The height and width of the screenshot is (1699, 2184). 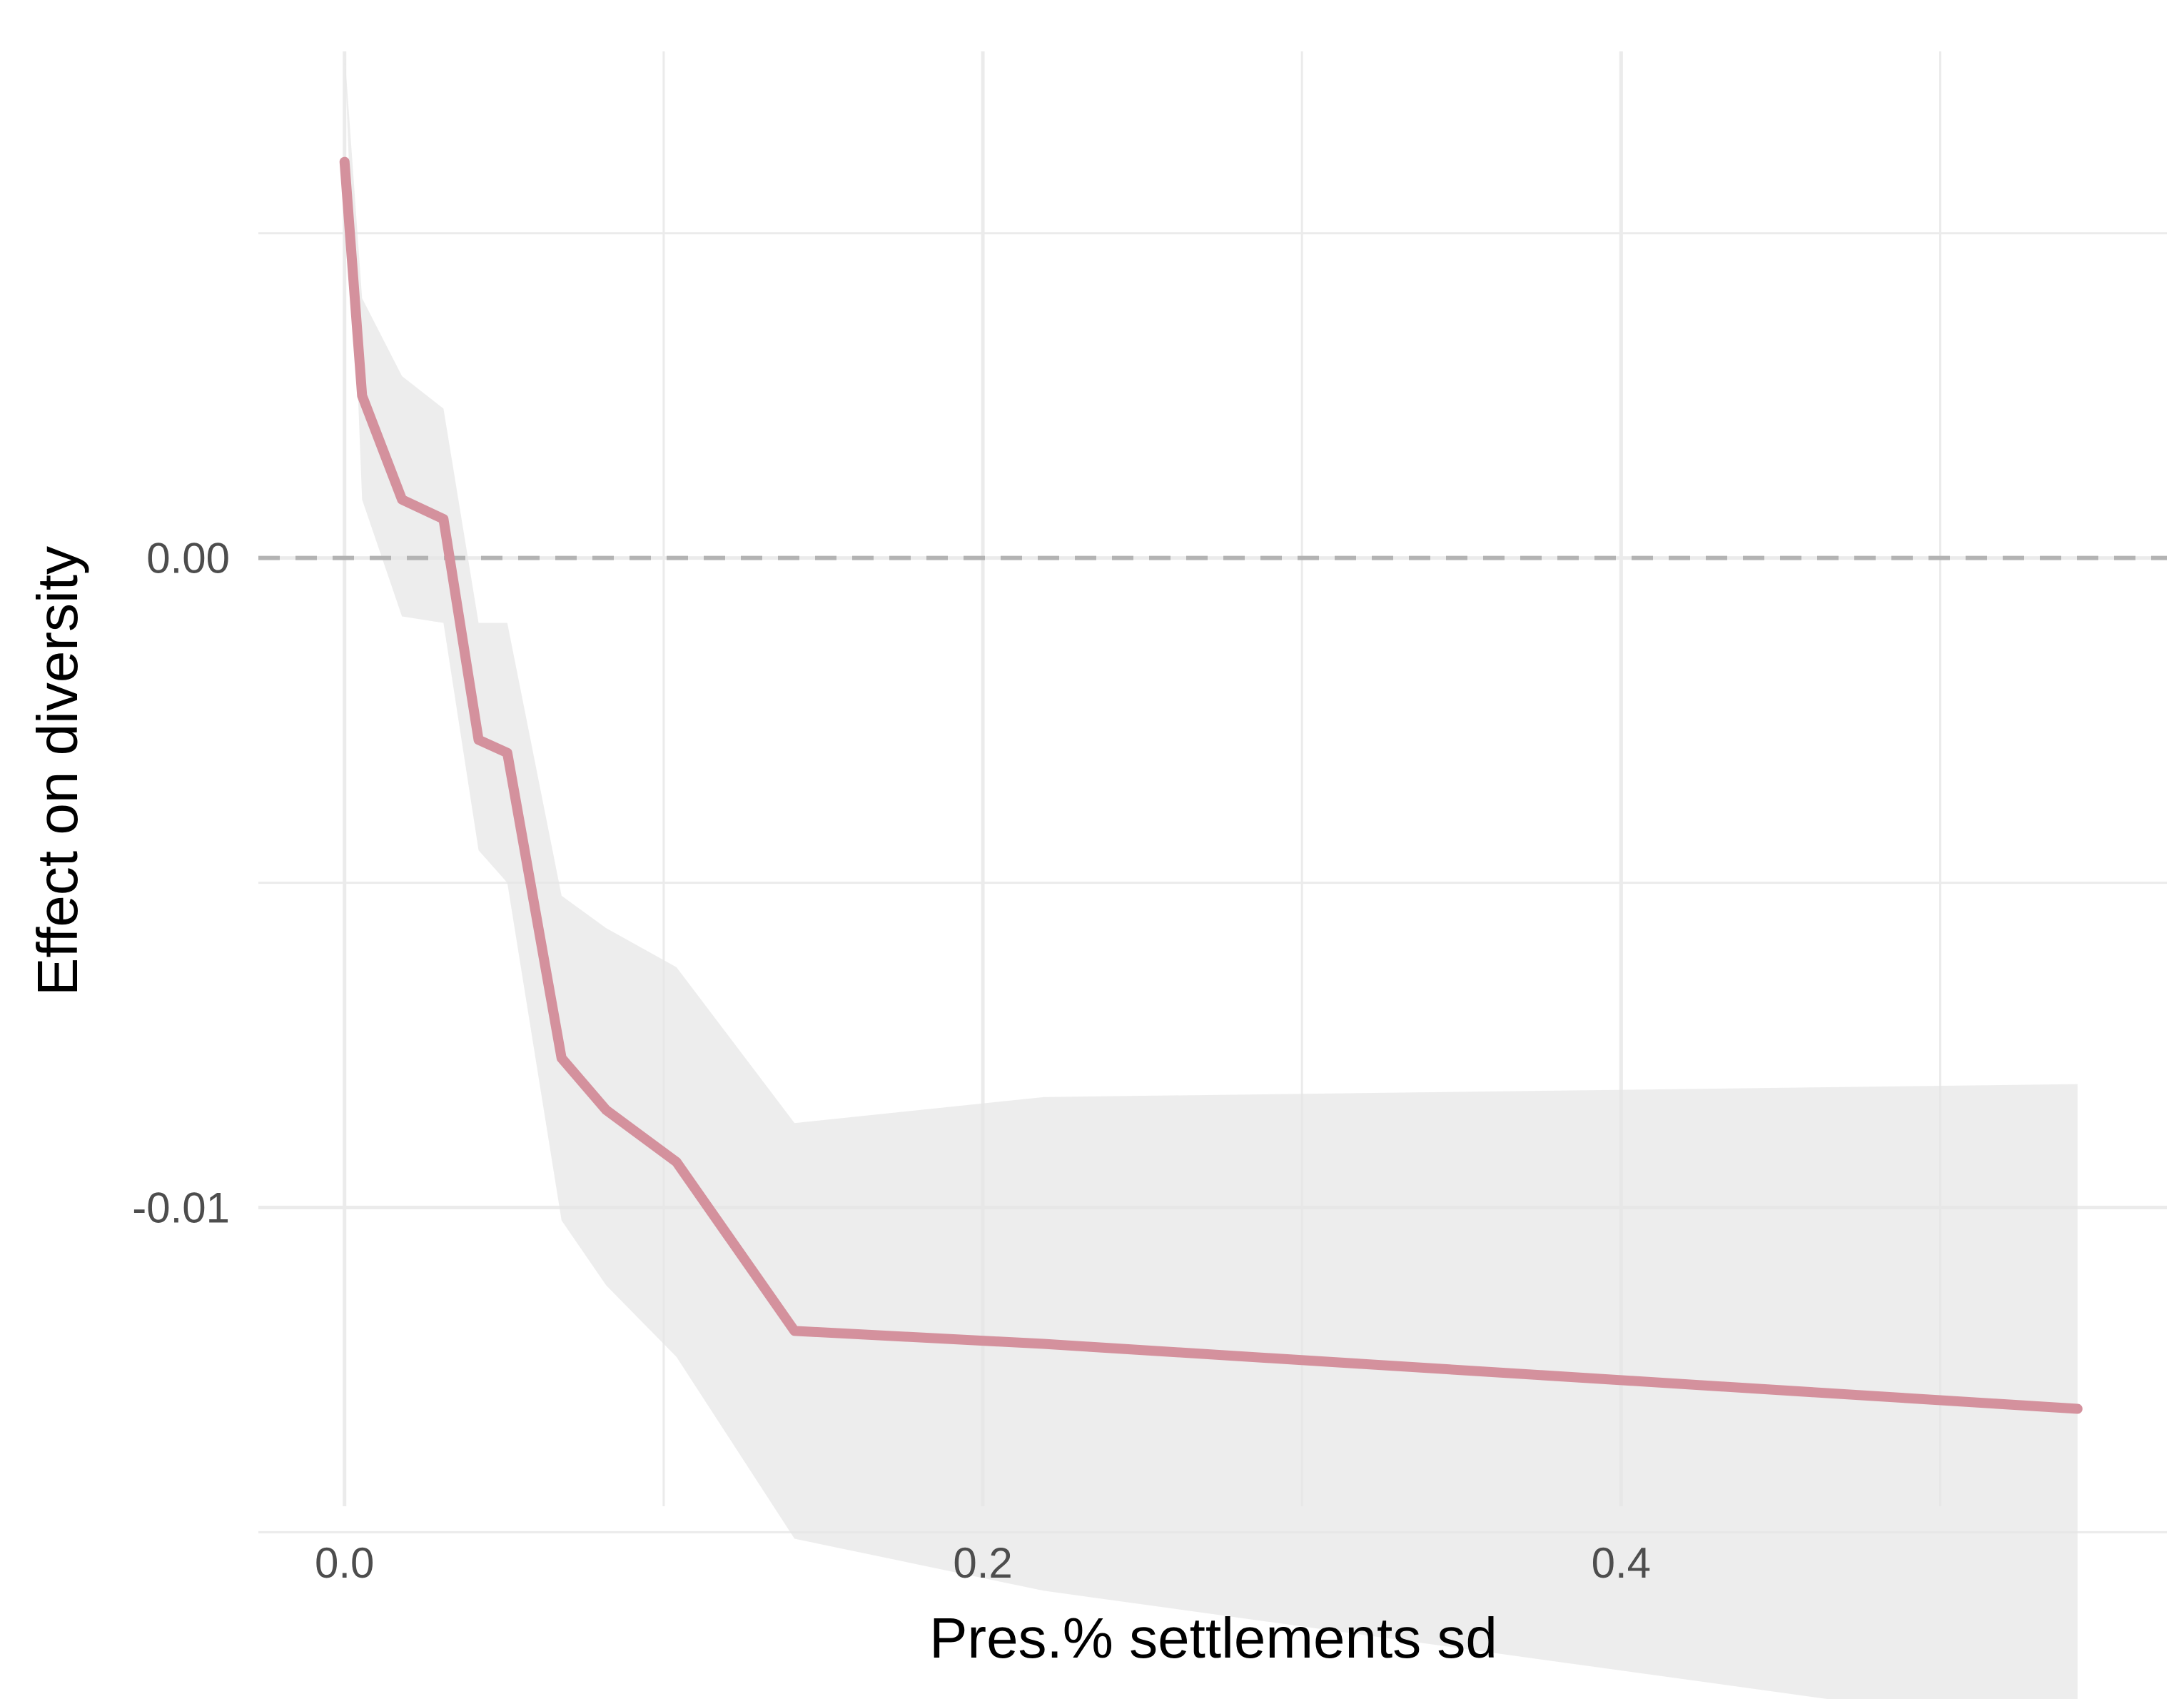 What do you see at coordinates (344, 1563) in the screenshot?
I see `x-tick-label: 0.0` at bounding box center [344, 1563].